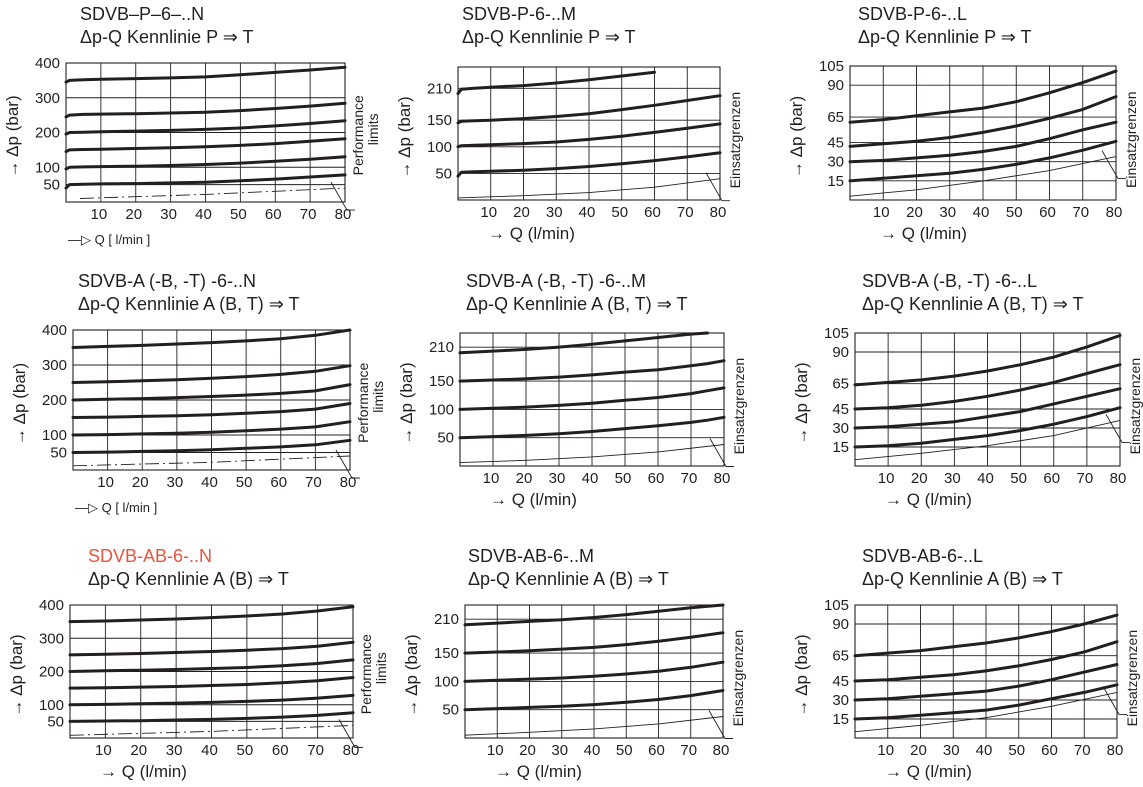 The width and height of the screenshot is (1143, 787). What do you see at coordinates (840, 719) in the screenshot?
I see `y-tick-label: 15` at bounding box center [840, 719].